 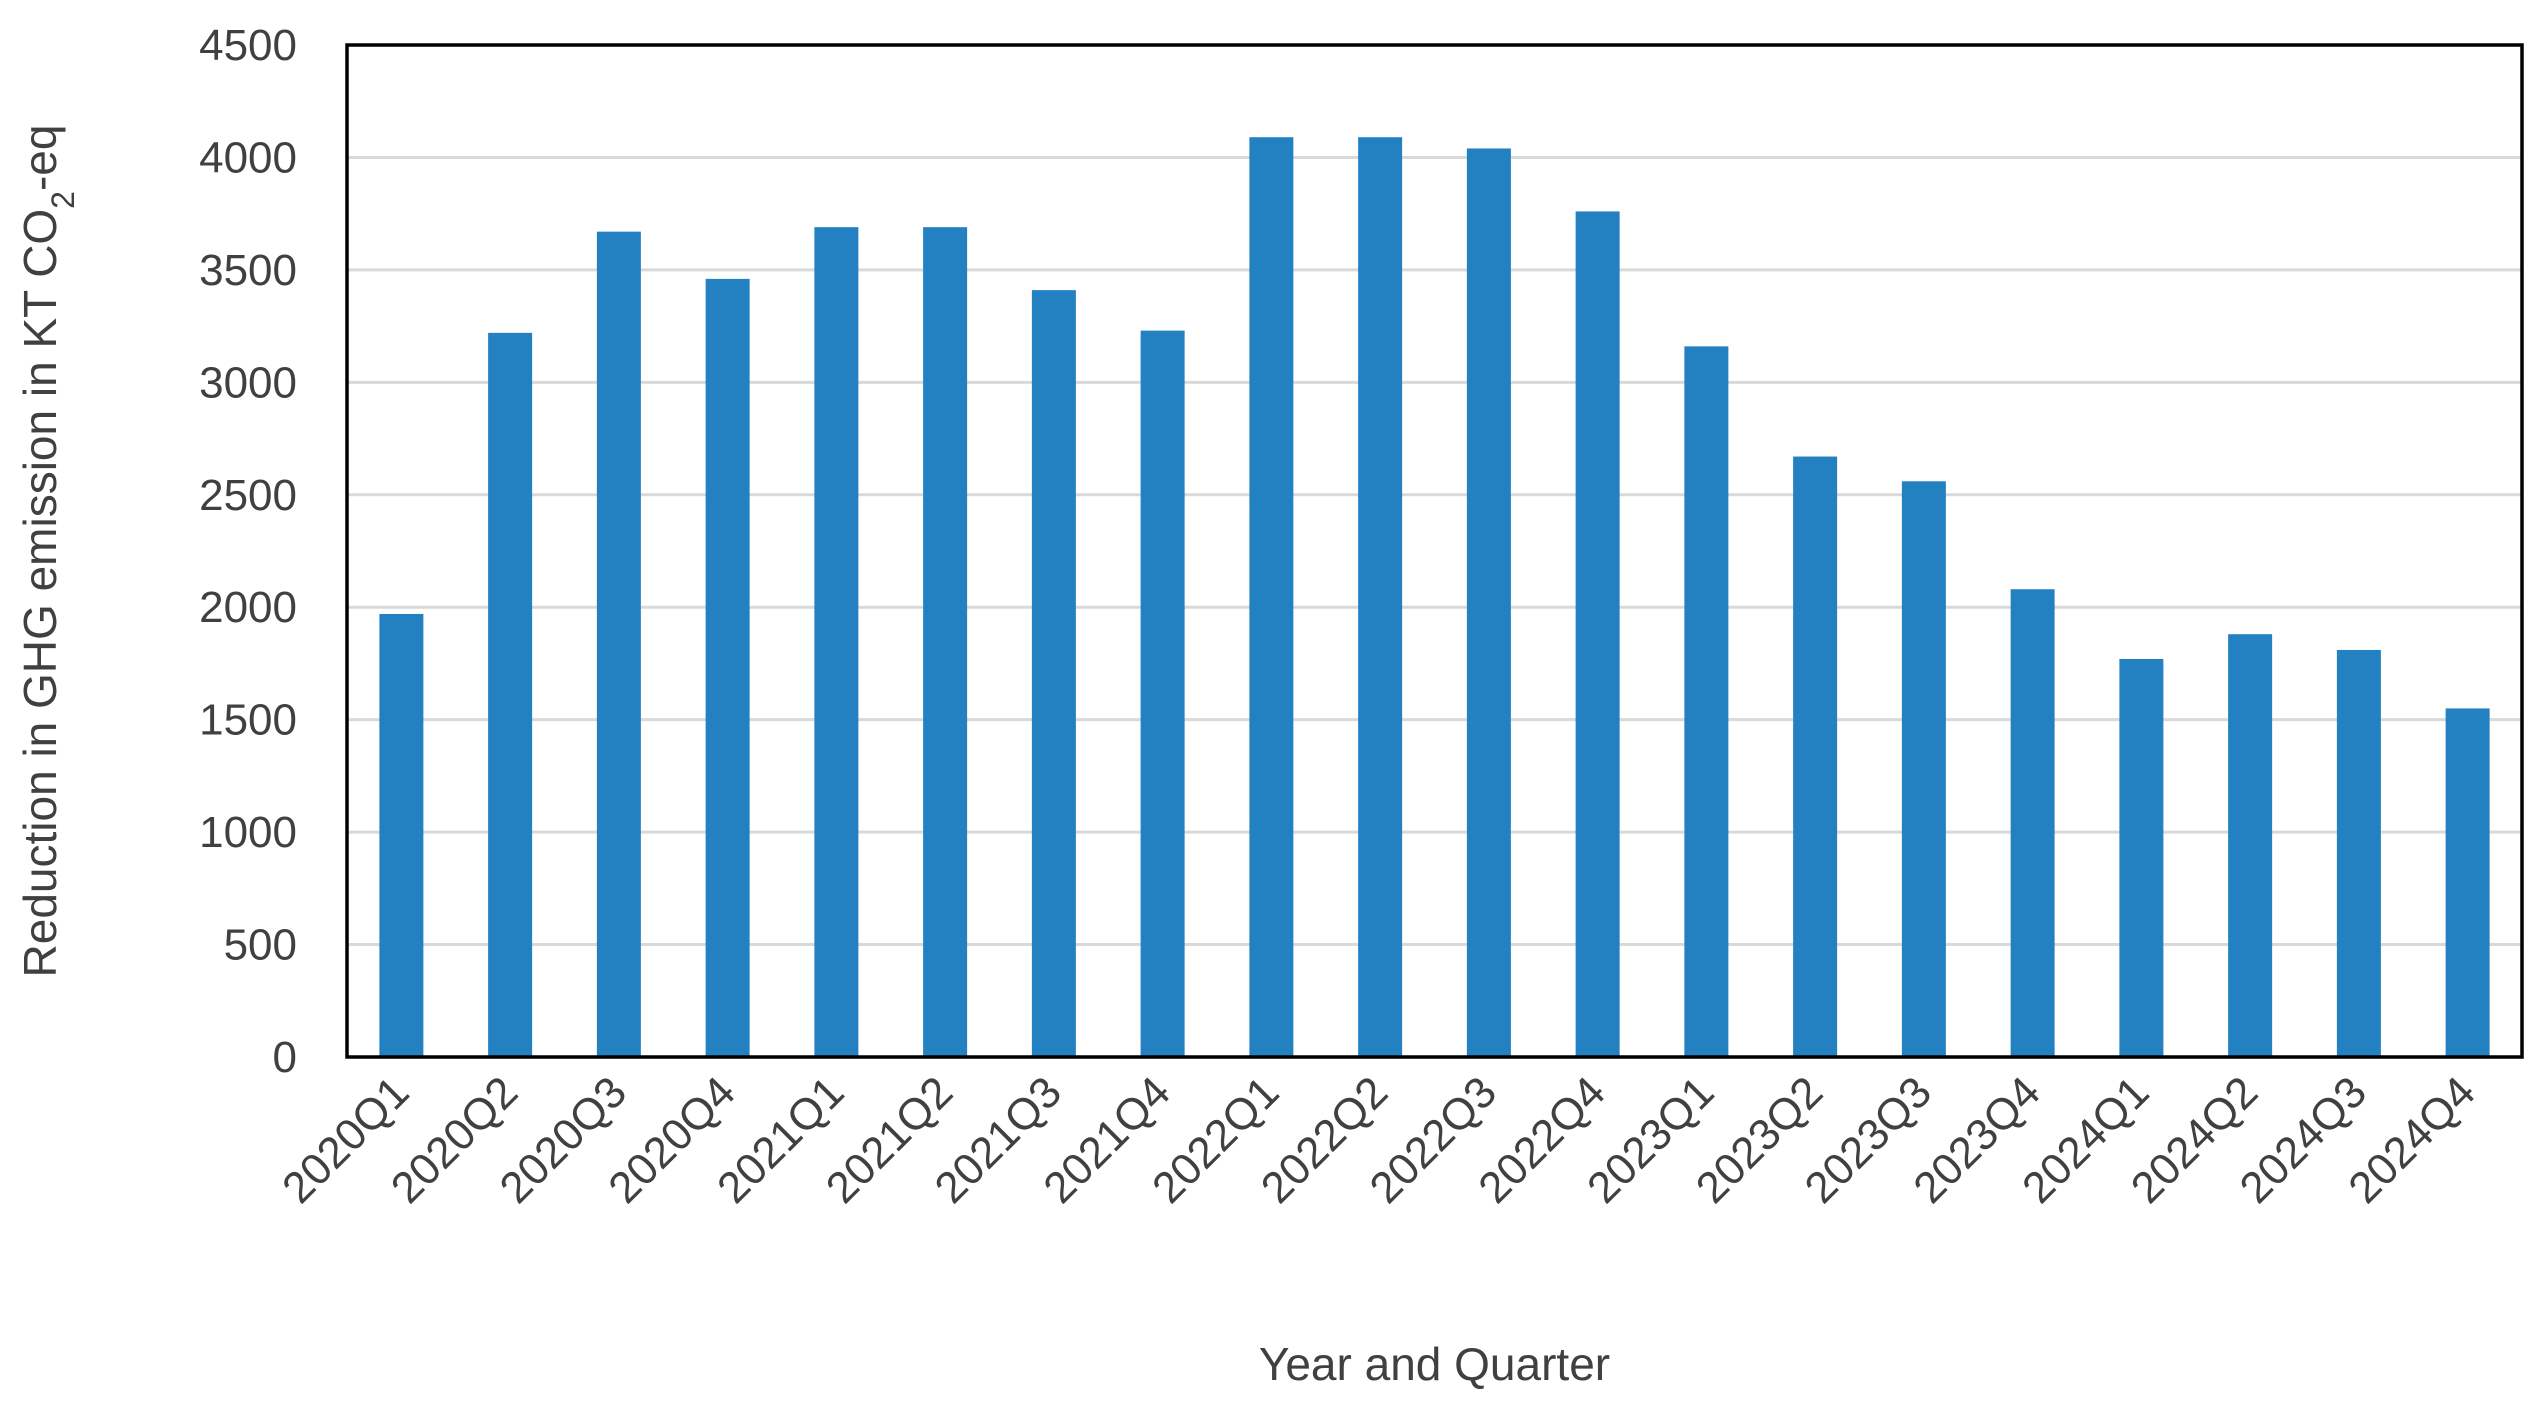 What do you see at coordinates (2467, 882) in the screenshot?
I see `bar-2024Q4` at bounding box center [2467, 882].